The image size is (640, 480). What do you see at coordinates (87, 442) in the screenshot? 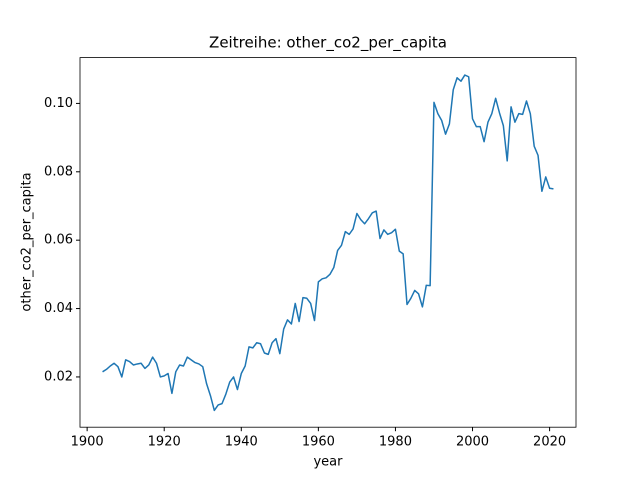
I see `x-tick-label: 1900` at bounding box center [87, 442].